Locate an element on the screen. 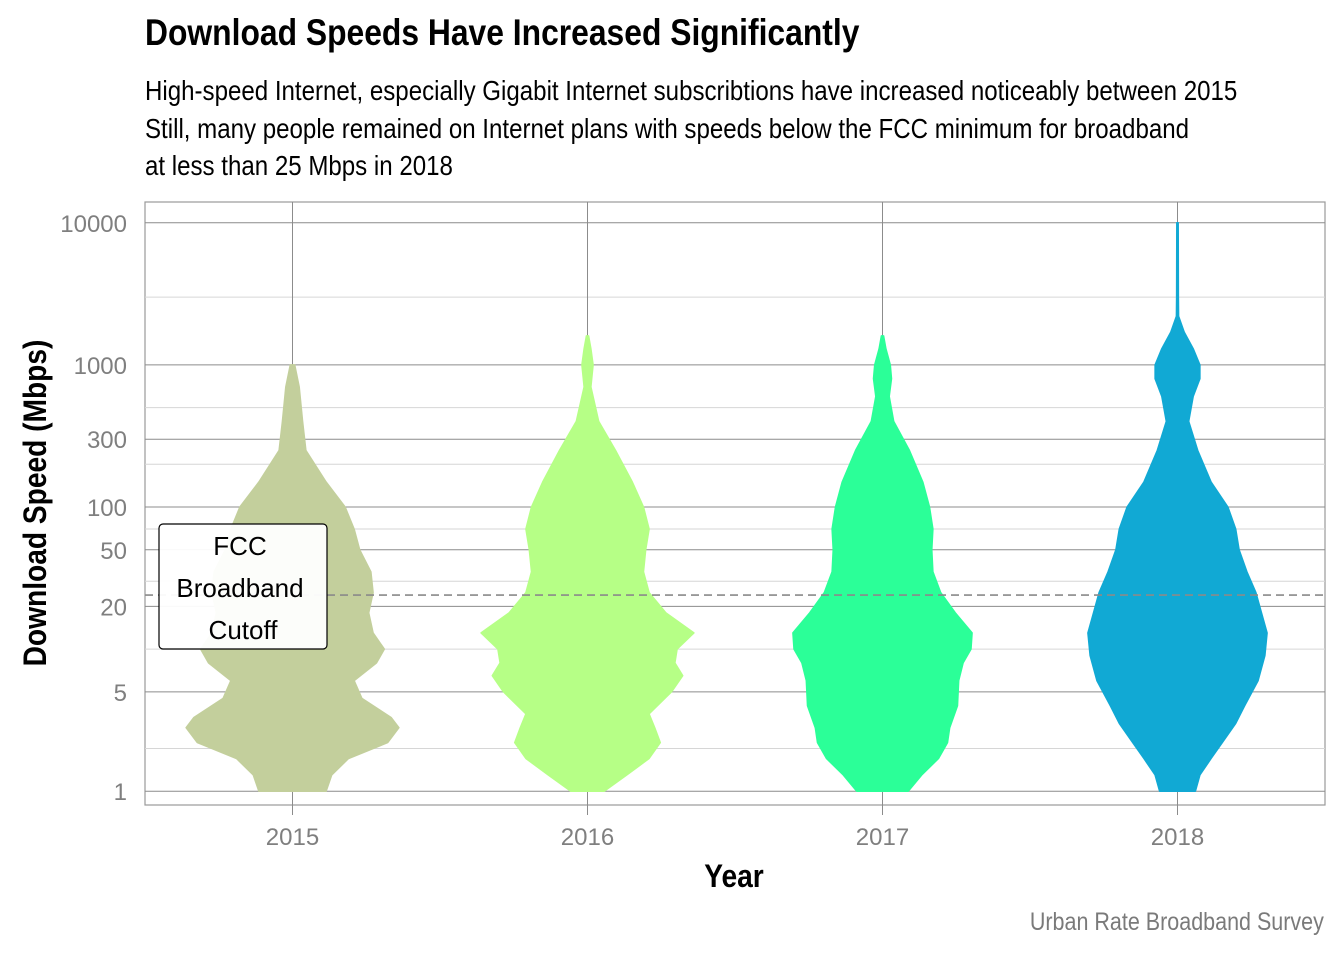 The width and height of the screenshot is (1344, 960). y-tick-label: 100 is located at coordinates (107, 508).